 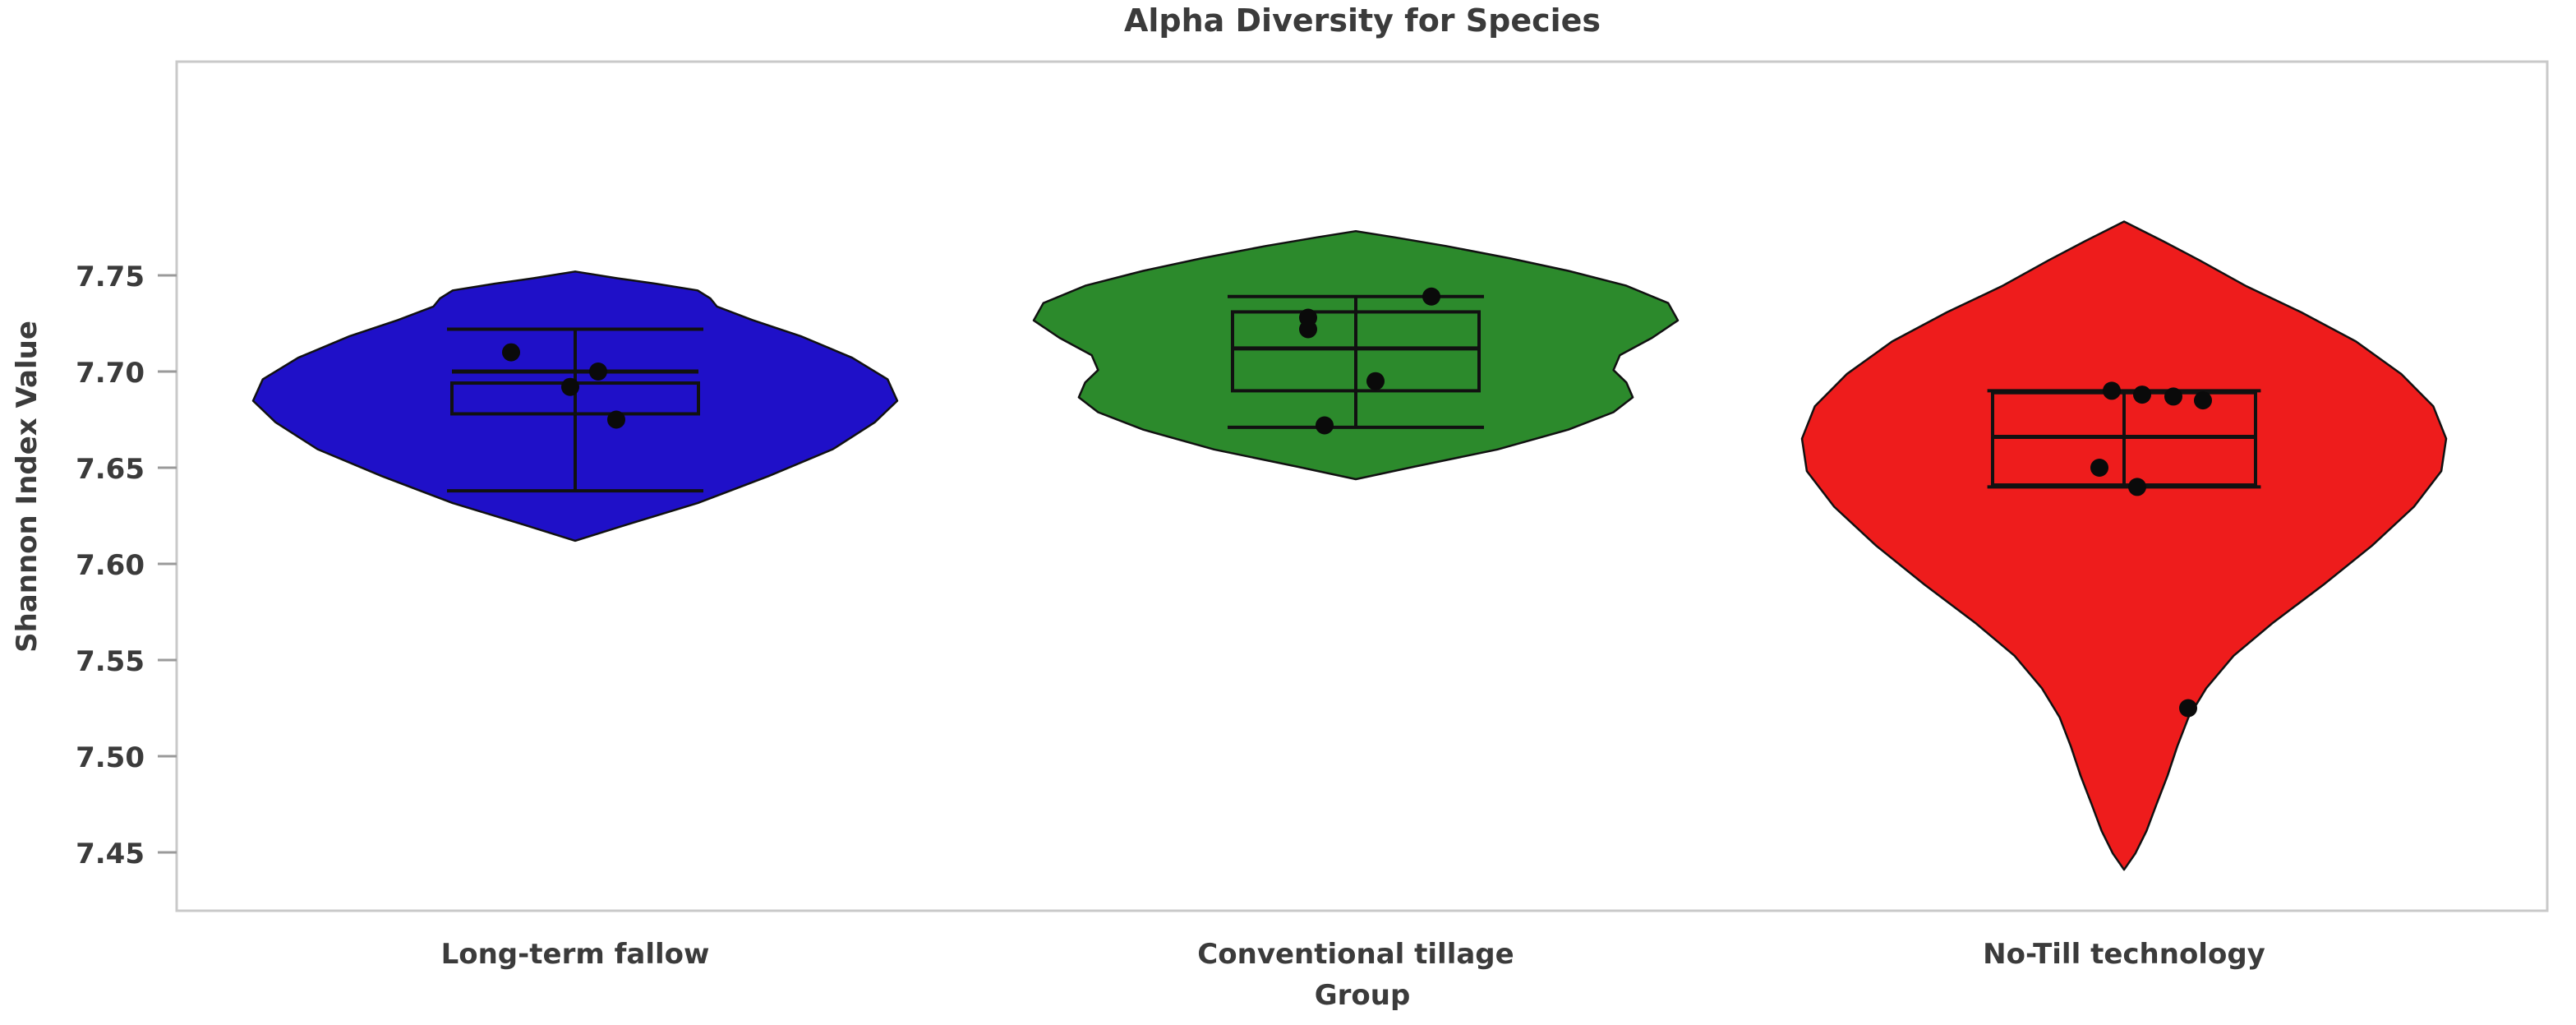 What do you see at coordinates (110, 661) in the screenshot?
I see `y-tick-label-2: 7.55` at bounding box center [110, 661].